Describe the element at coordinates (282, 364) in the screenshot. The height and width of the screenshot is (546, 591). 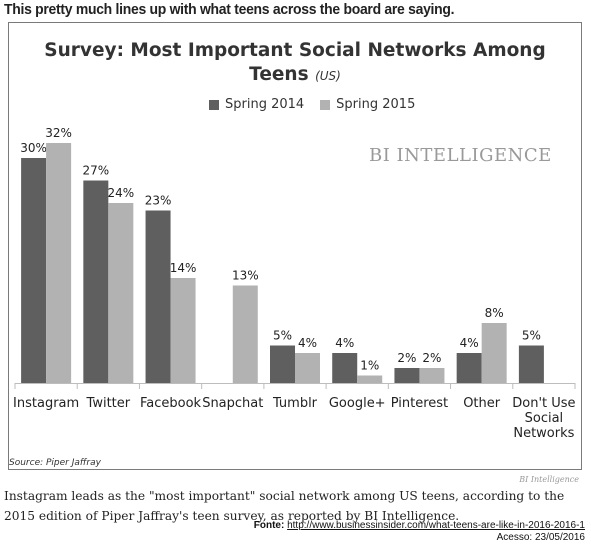
I see `bar-tumblr-spring-2014` at that location.